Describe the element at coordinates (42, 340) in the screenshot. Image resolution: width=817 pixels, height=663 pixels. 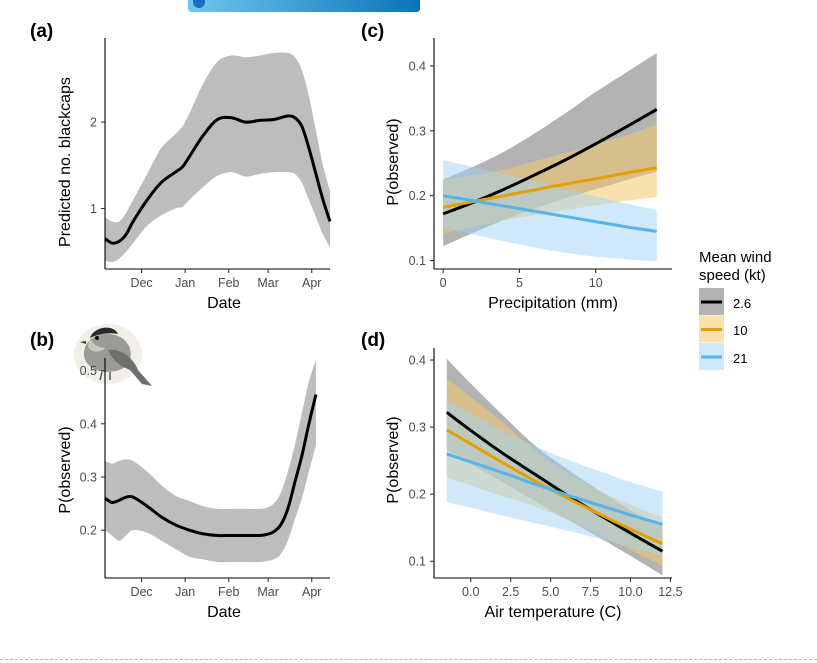
I see `panel-label-b: (b)` at that location.